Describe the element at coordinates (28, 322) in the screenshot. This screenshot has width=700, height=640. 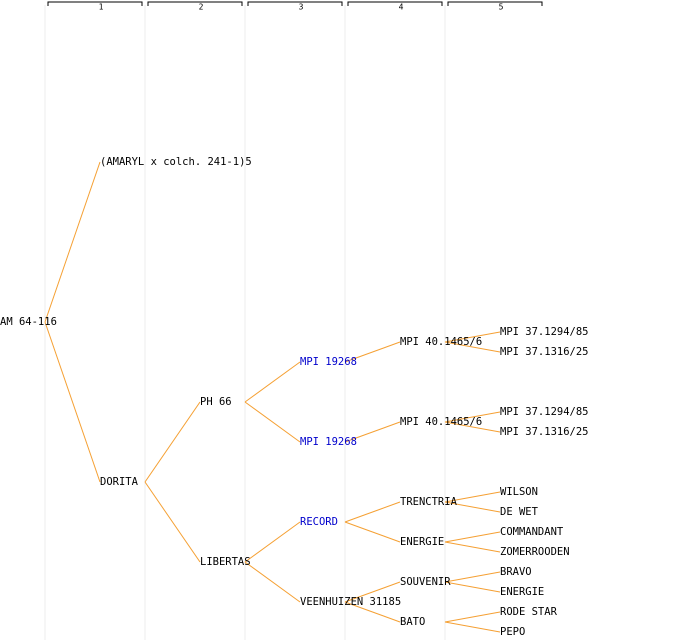
I see `node-label: AM 64-116` at that location.